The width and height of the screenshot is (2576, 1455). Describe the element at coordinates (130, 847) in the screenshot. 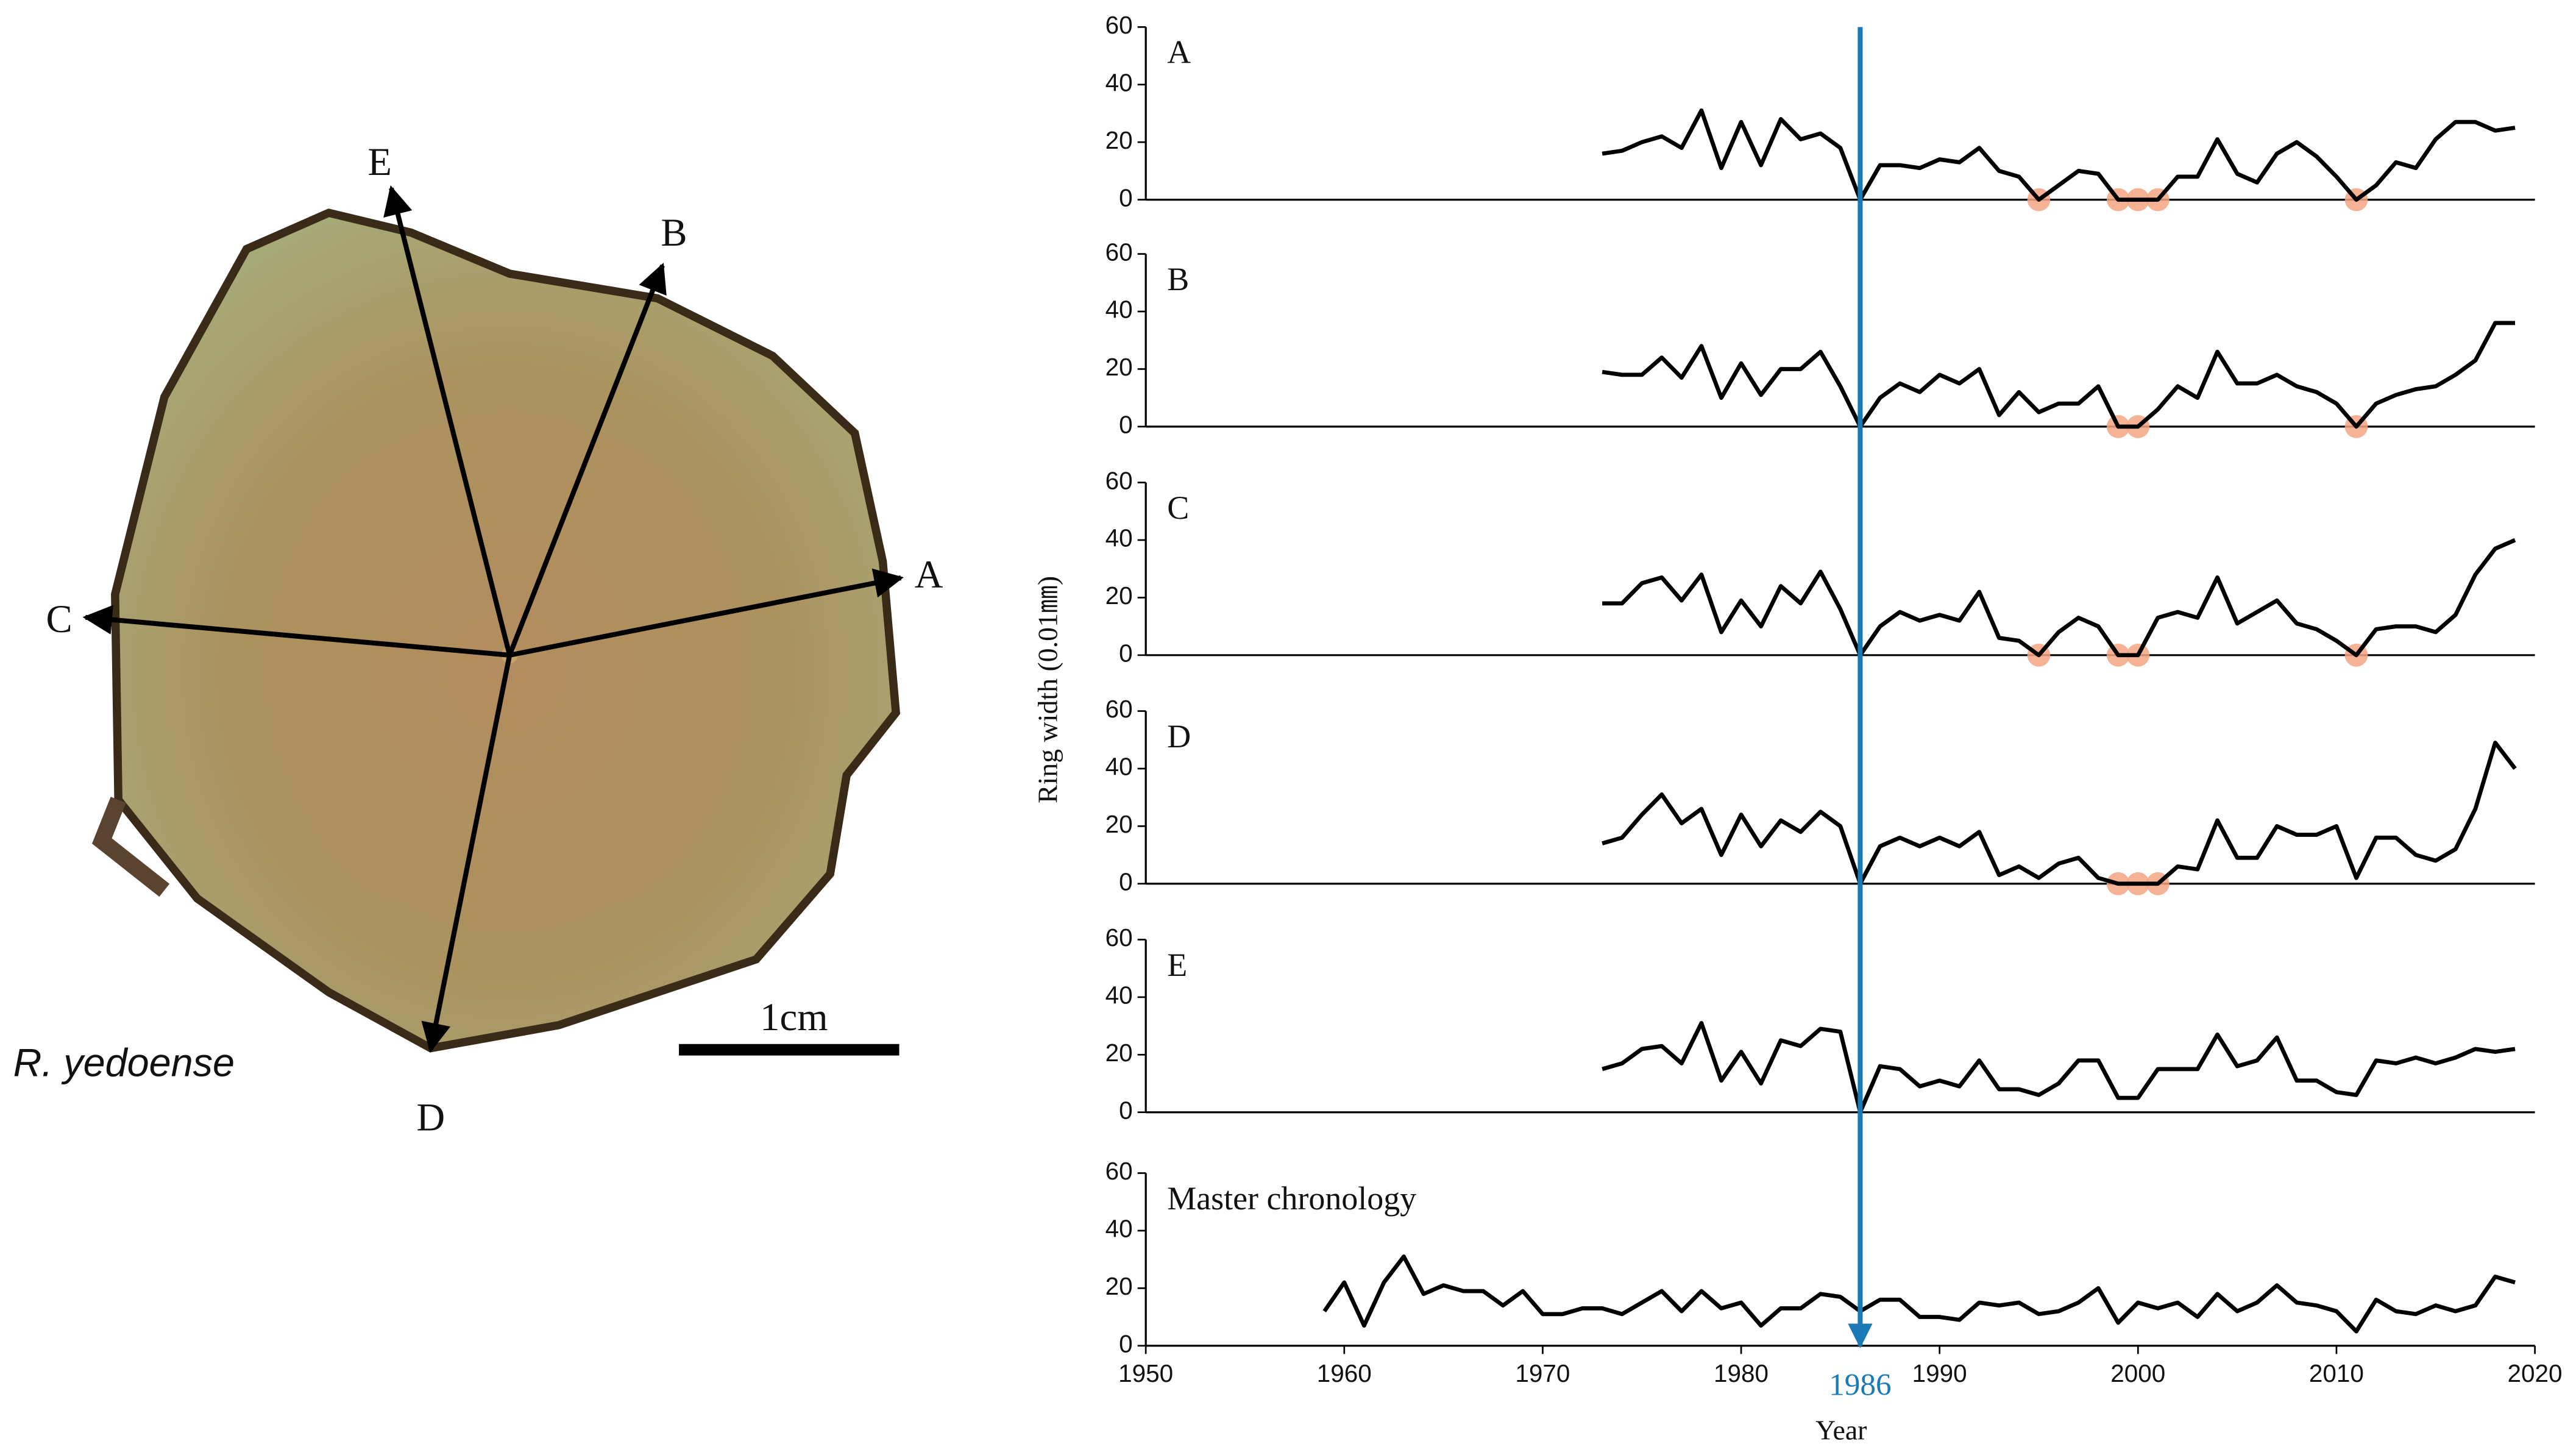

I see `bark` at that location.